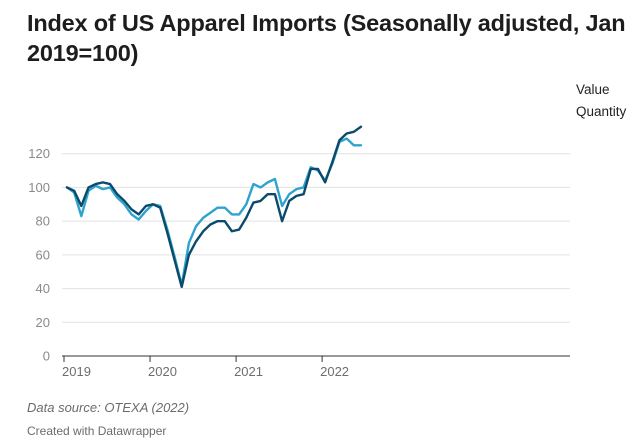 The height and width of the screenshot is (445, 640). I want to click on y-tick-label: 40, so click(43, 288).